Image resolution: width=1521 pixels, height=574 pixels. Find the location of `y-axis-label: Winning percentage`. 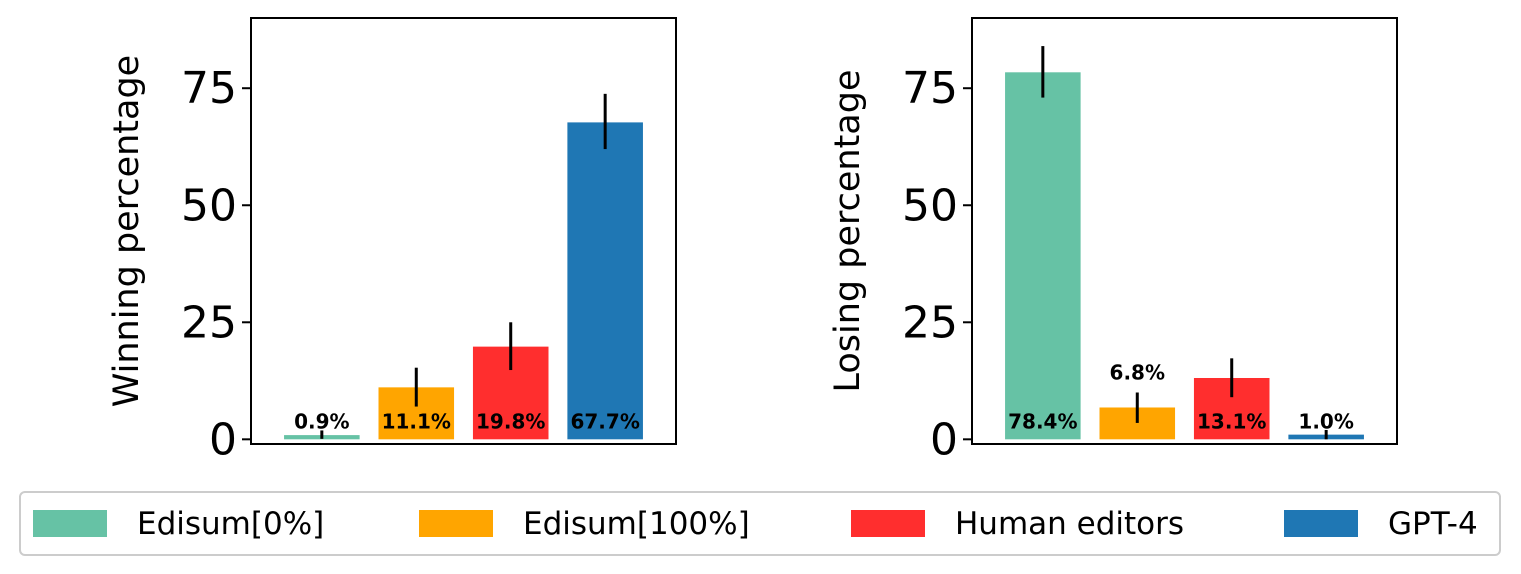

y-axis-label: Winning percentage is located at coordinates (127, 231).